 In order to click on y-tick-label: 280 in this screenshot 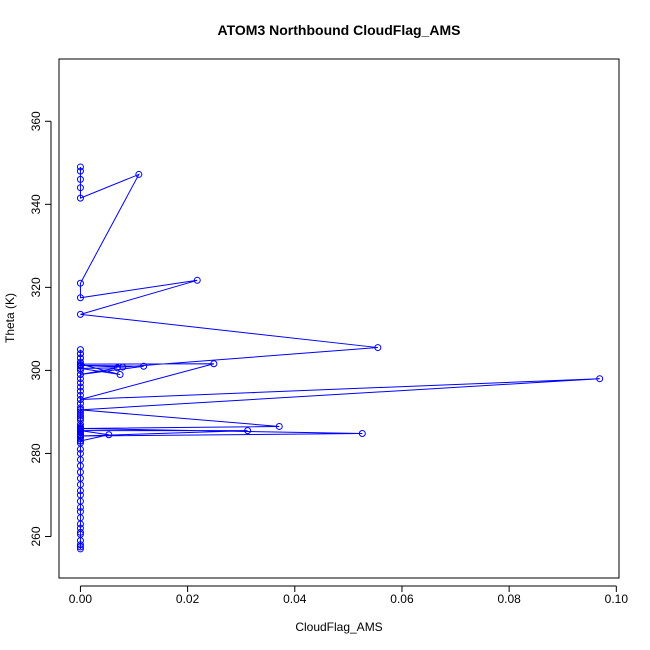, I will do `click(36, 453)`.